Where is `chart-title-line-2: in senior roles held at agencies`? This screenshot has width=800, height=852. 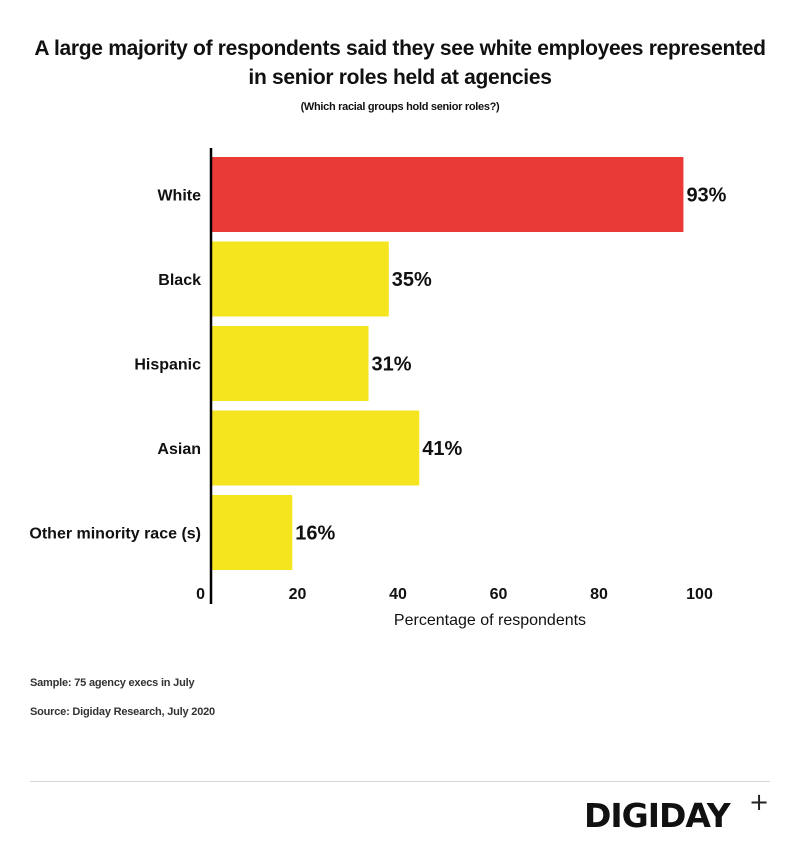 chart-title-line-2: in senior roles held at agencies is located at coordinates (400, 77).